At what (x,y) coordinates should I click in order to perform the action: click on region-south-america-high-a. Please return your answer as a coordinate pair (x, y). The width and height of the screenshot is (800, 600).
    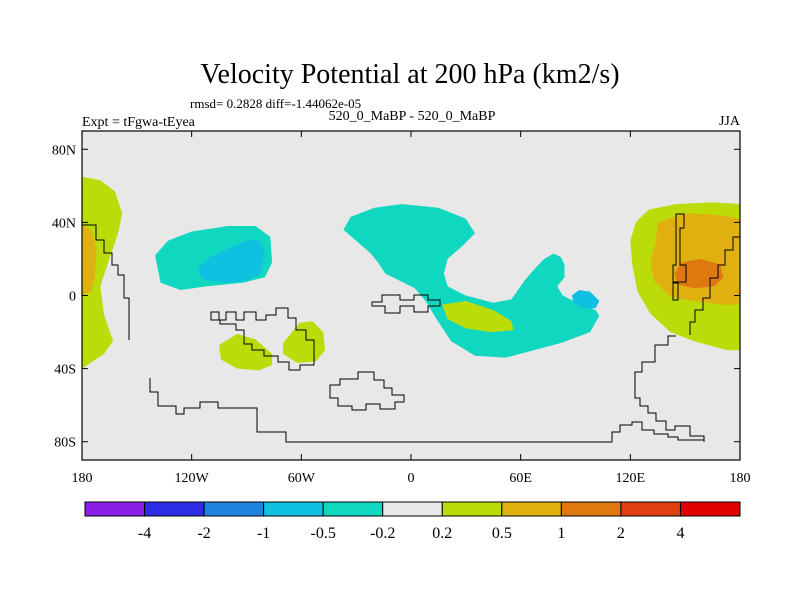
    Looking at the image, I should click on (246, 352).